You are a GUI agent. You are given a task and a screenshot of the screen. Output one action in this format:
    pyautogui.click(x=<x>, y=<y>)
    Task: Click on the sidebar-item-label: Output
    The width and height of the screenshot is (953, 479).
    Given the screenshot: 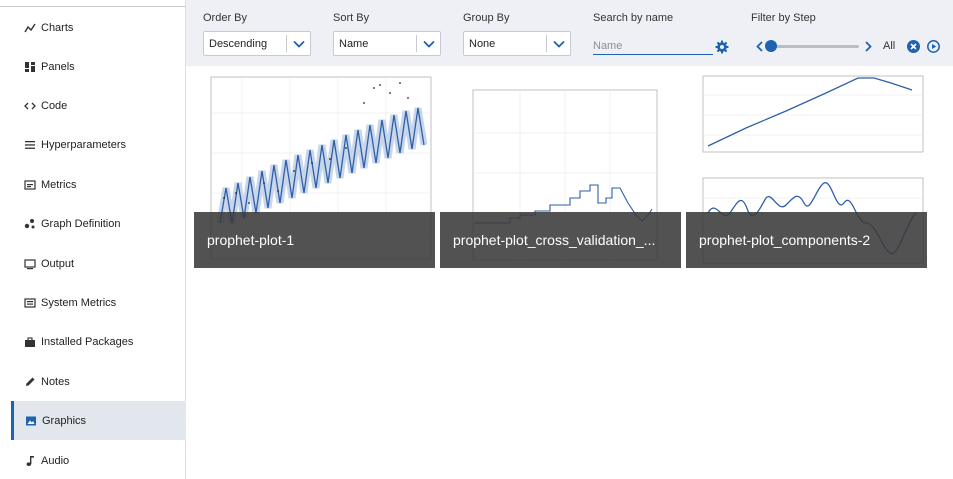 What is the action you would take?
    pyautogui.click(x=58, y=263)
    